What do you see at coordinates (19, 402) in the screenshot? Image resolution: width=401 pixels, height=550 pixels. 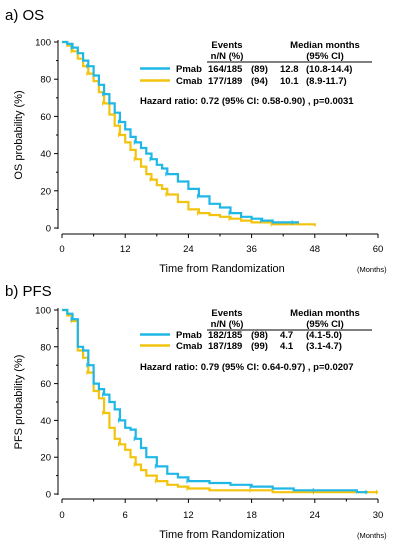 I see `y-axis-label: PFS probability (%)` at bounding box center [19, 402].